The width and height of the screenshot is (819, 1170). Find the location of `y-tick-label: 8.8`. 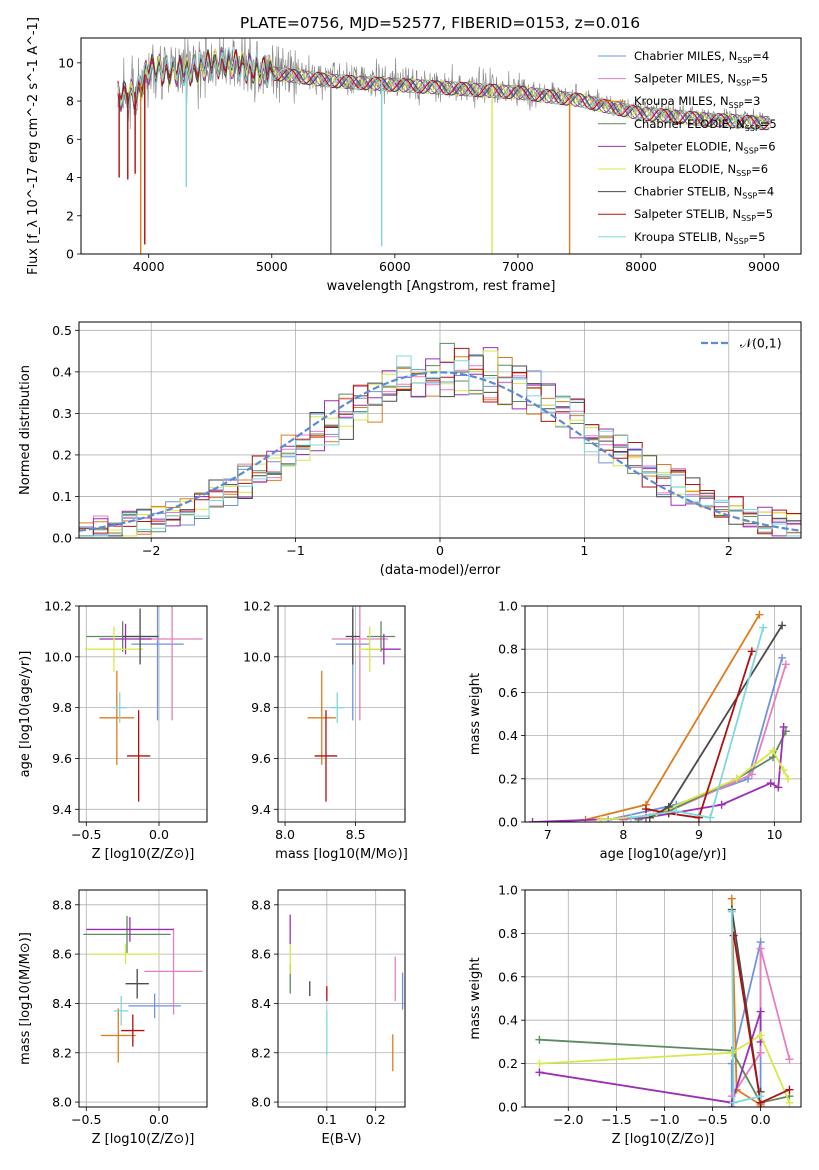

y-tick-label: 8.8 is located at coordinates (261, 904).